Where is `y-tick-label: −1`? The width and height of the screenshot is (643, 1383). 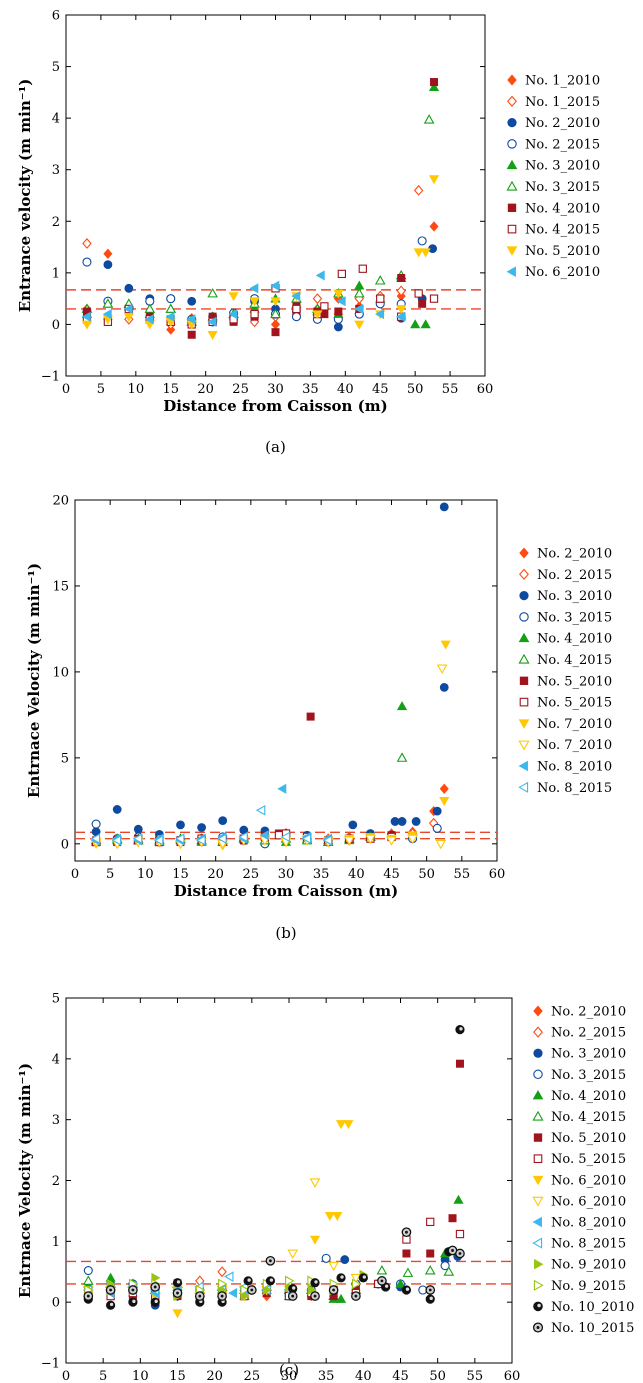
y-tick-label: −1 is located at coordinates (50, 1364).